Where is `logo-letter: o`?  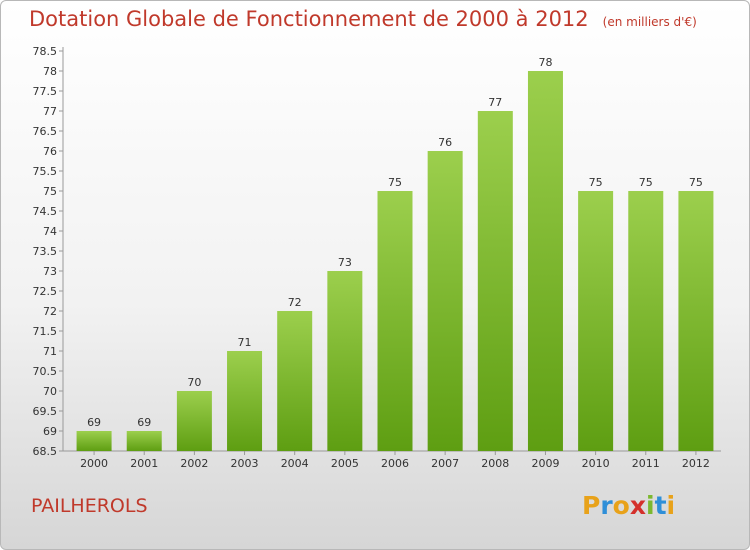
logo-letter: o is located at coordinates (621, 505).